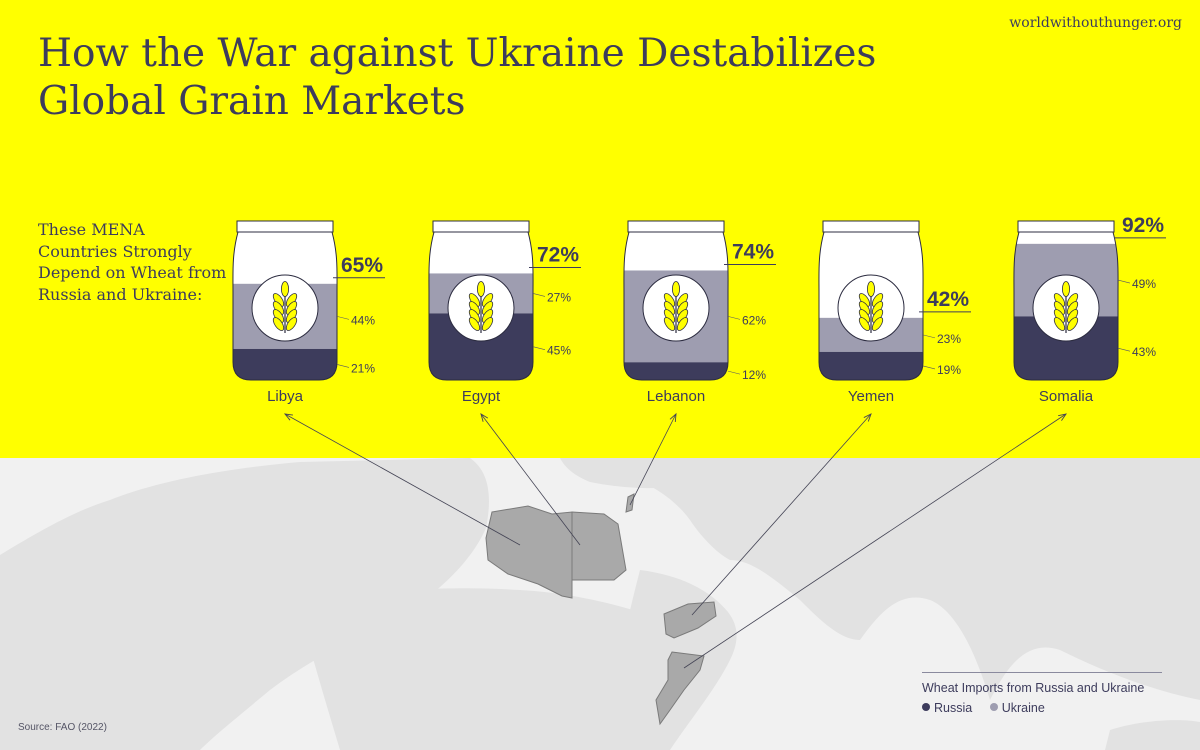  Describe the element at coordinates (871, 365) in the screenshot. I see `bar-segment-russia-yemen` at that location.